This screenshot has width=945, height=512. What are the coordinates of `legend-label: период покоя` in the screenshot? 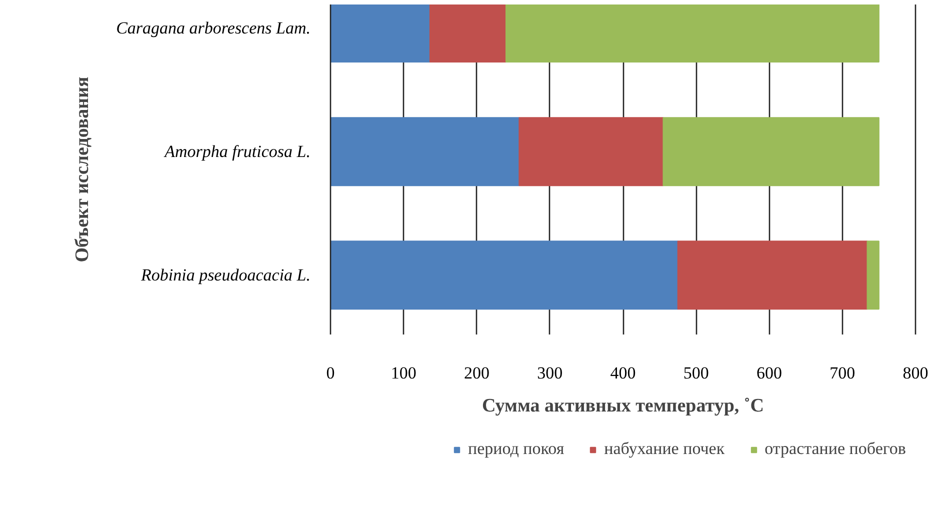 It's located at (516, 449).